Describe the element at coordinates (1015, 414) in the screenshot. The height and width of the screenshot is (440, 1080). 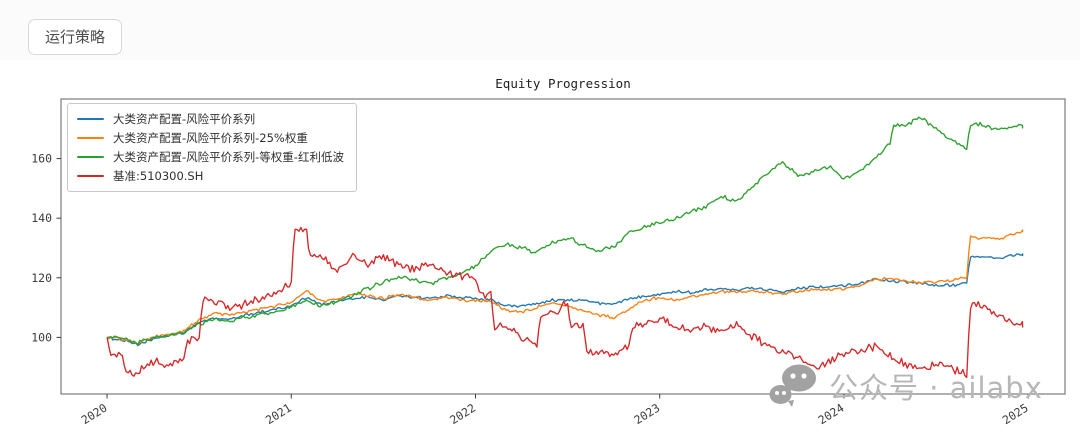
I see `x-tick-label: 2025` at that location.